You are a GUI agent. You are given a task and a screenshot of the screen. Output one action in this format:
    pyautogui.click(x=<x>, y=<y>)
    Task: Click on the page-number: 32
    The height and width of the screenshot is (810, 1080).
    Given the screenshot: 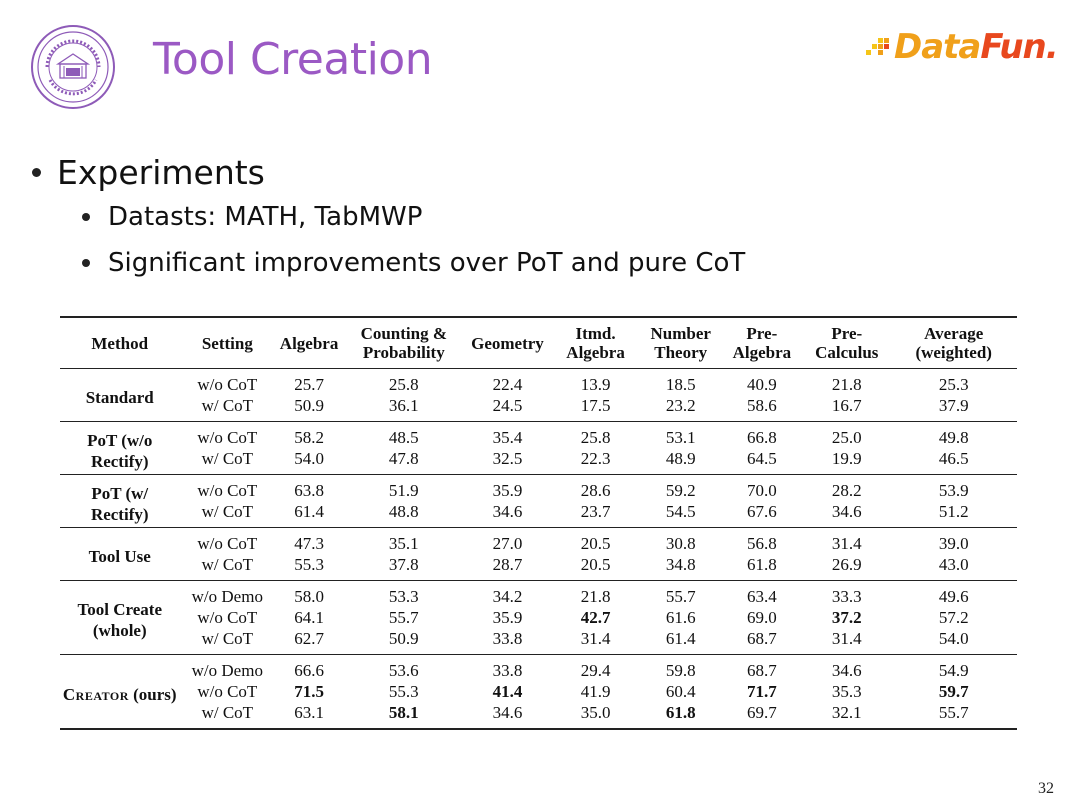 What is the action you would take?
    pyautogui.click(x=1046, y=788)
    